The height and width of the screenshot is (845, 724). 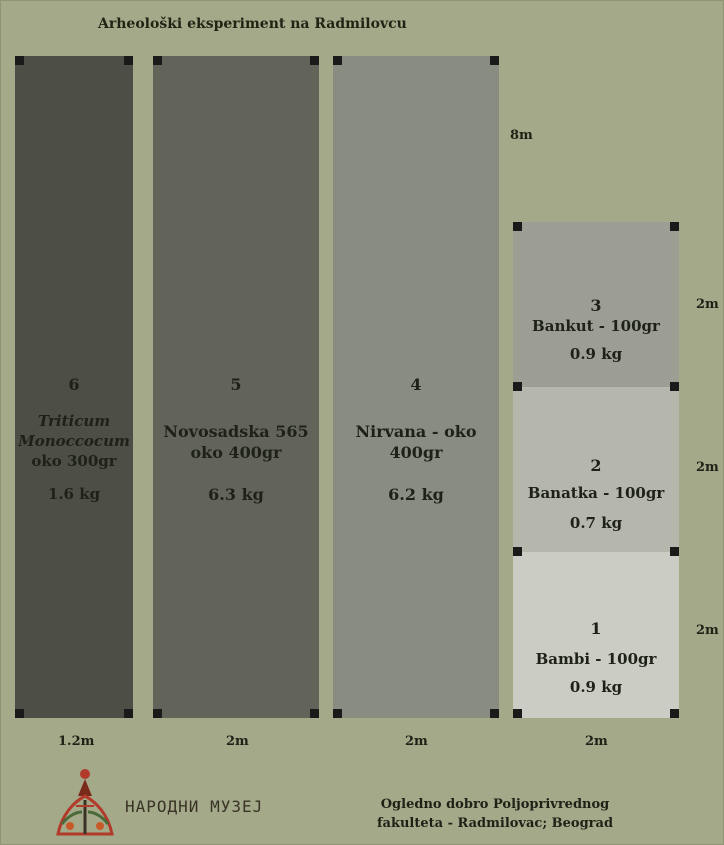 I want to click on plot-1: 1 Bambi - 100gr 0.9 kg, so click(x=596, y=635).